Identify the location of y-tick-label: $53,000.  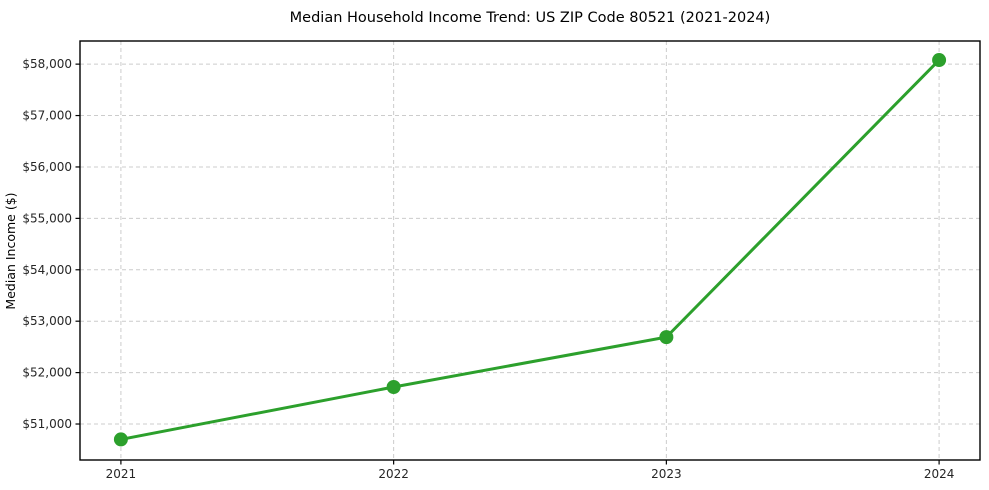
(47, 321).